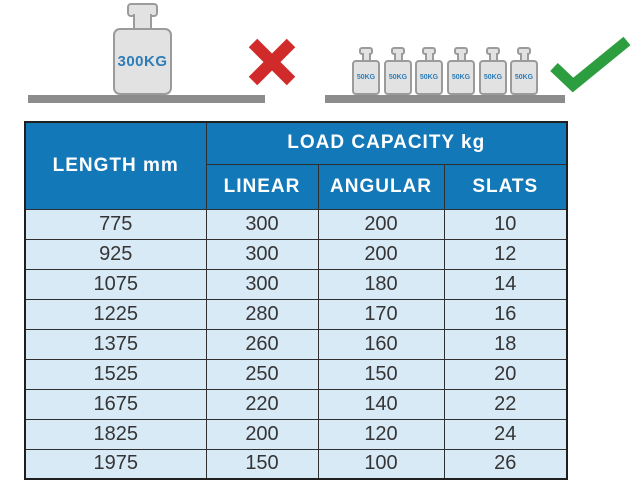 Image resolution: width=644 pixels, height=494 pixels. I want to click on header-load-capacity: LOAD CAPACITY kg, so click(386, 143).